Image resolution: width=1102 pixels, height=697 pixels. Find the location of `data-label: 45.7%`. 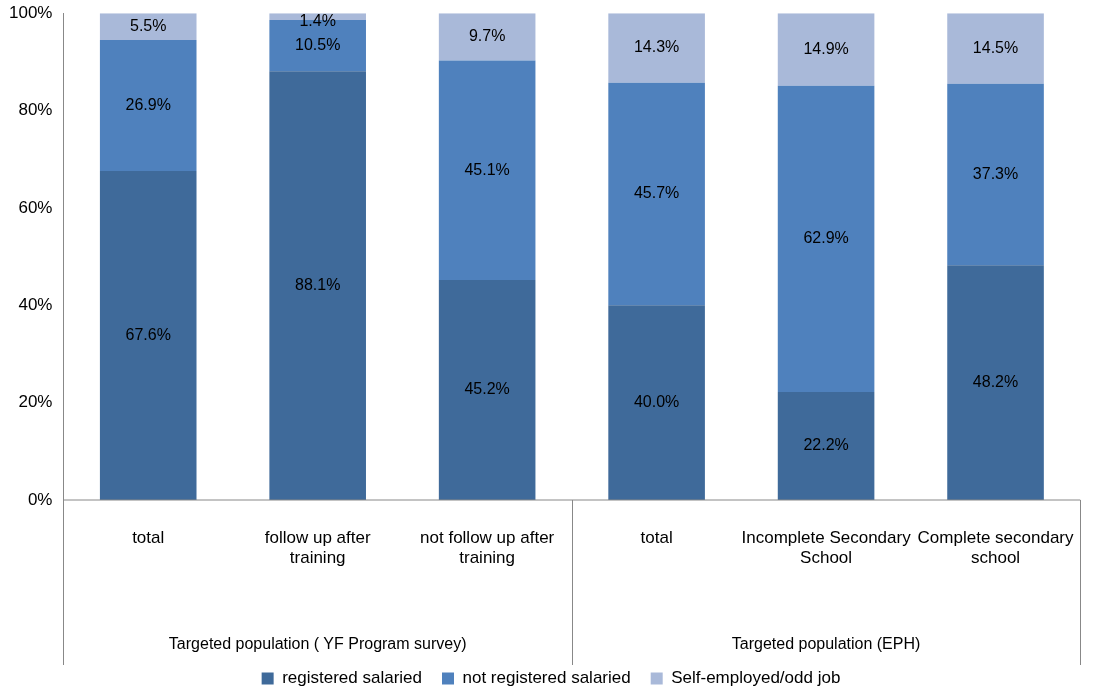

data-label: 45.7% is located at coordinates (656, 193).